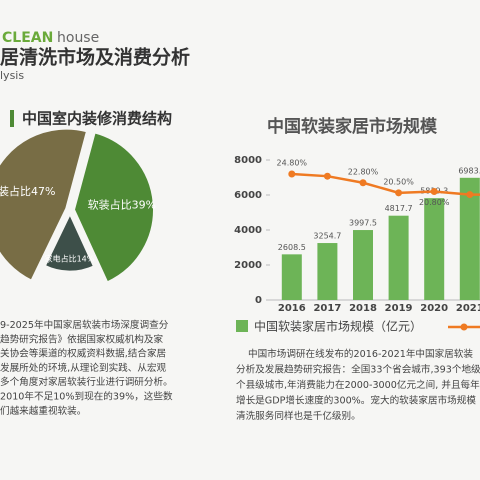 The image size is (480, 480). Describe the element at coordinates (292, 163) in the screenshot. I see `line-value-label: 24.80%` at that location.